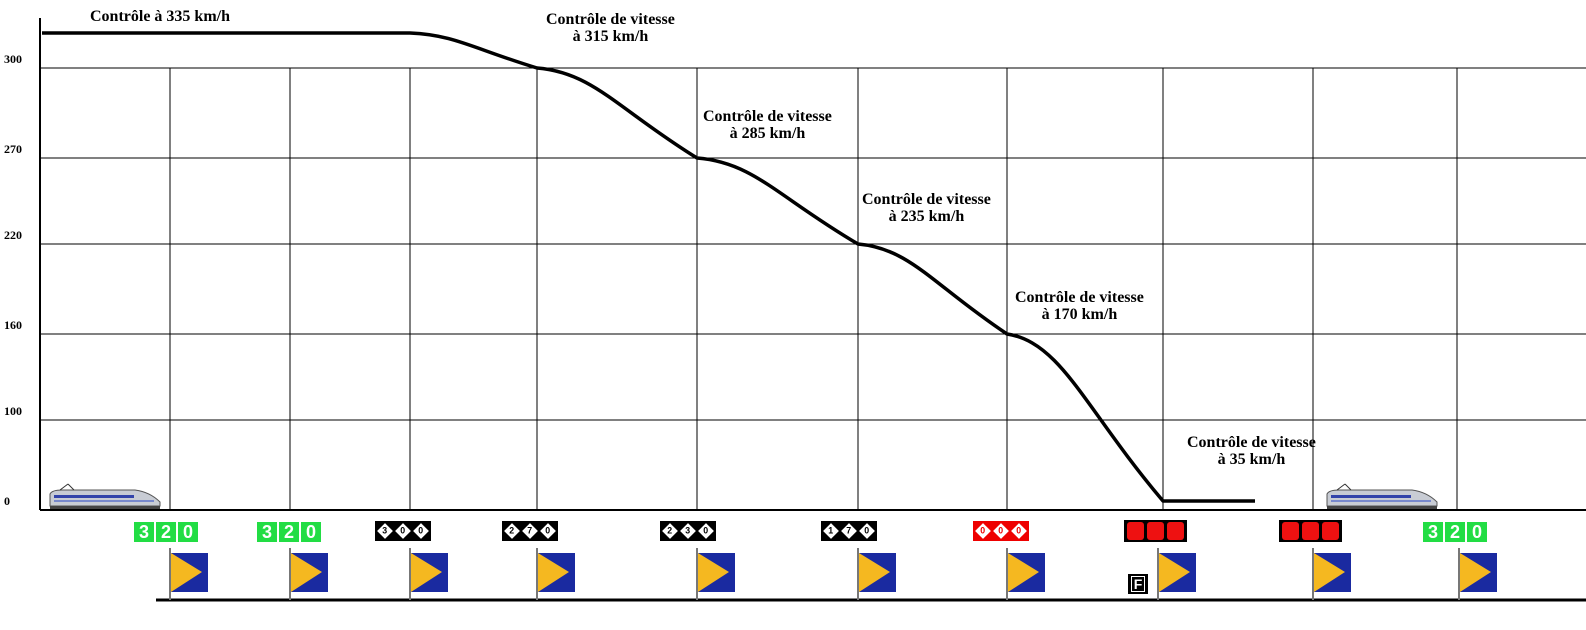 The image size is (1586, 630). What do you see at coordinates (13, 59) in the screenshot?
I see `y-tick-label: 300` at bounding box center [13, 59].